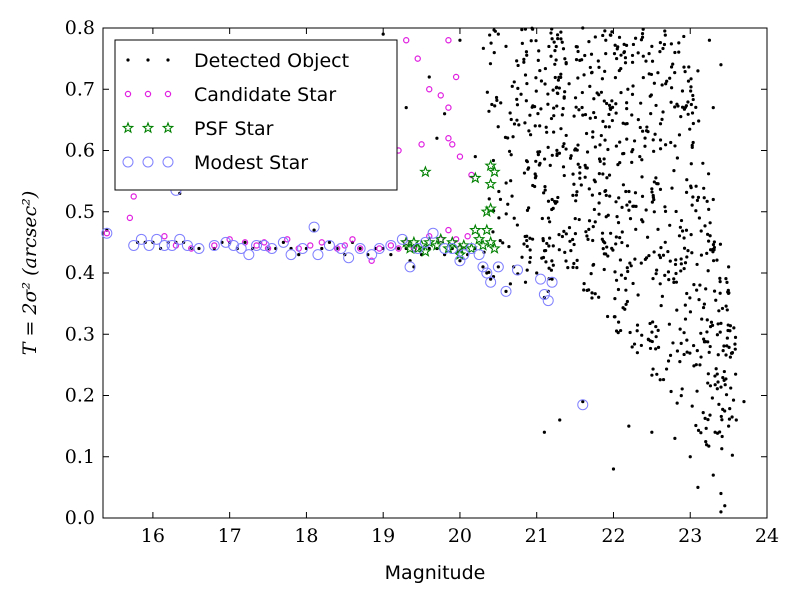 Image resolution: width=800 pixels, height=600 pixels. Describe the element at coordinates (148, 162) in the screenshot. I see `legend-marker` at that location.